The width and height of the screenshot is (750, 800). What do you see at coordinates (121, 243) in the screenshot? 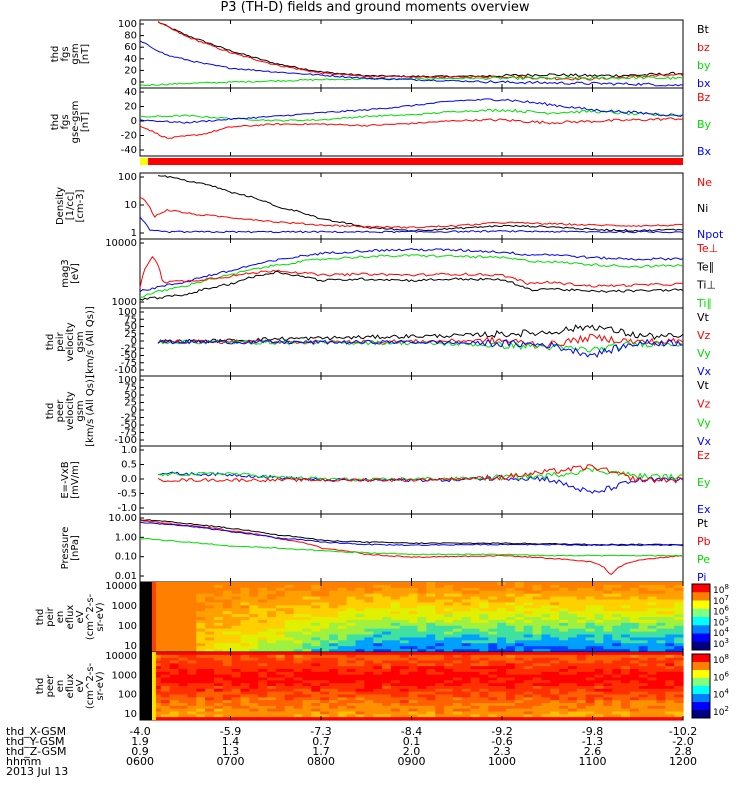
I see `y-tick-label: 10000` at bounding box center [121, 243].